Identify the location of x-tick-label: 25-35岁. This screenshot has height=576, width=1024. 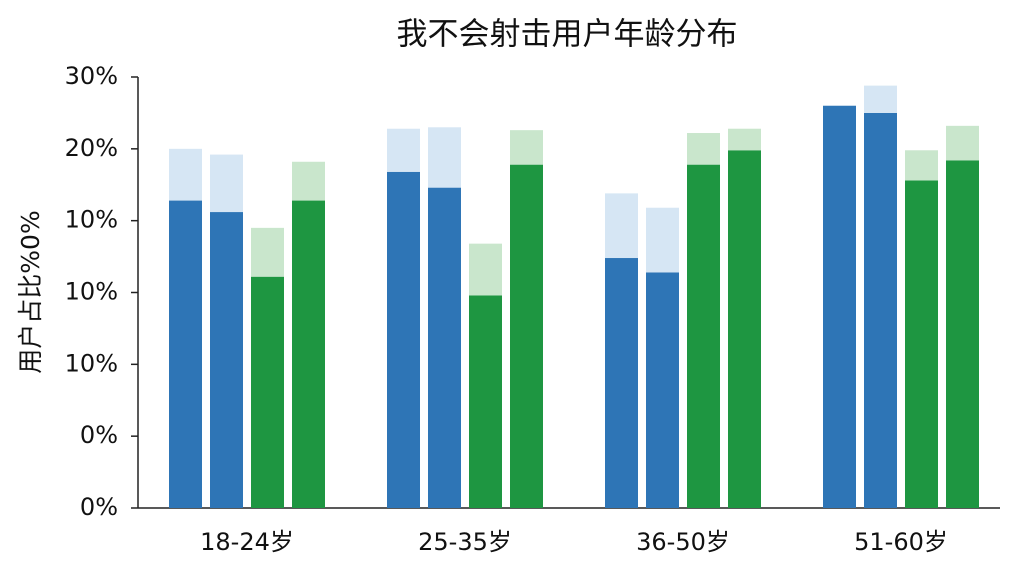
(465, 542).